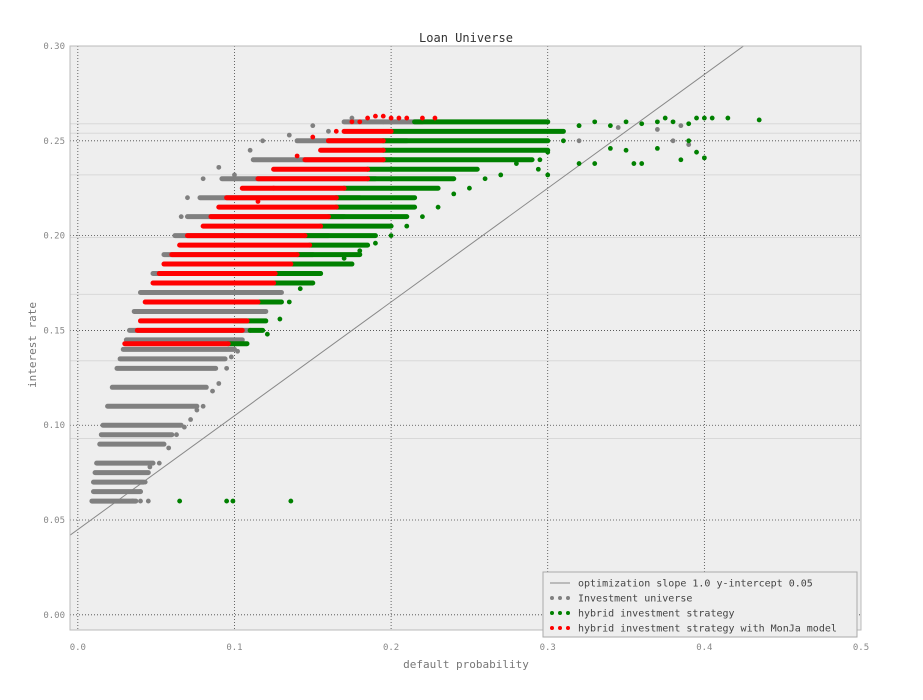  Describe the element at coordinates (466, 664) in the screenshot. I see `x-axis-label: default probability` at that location.